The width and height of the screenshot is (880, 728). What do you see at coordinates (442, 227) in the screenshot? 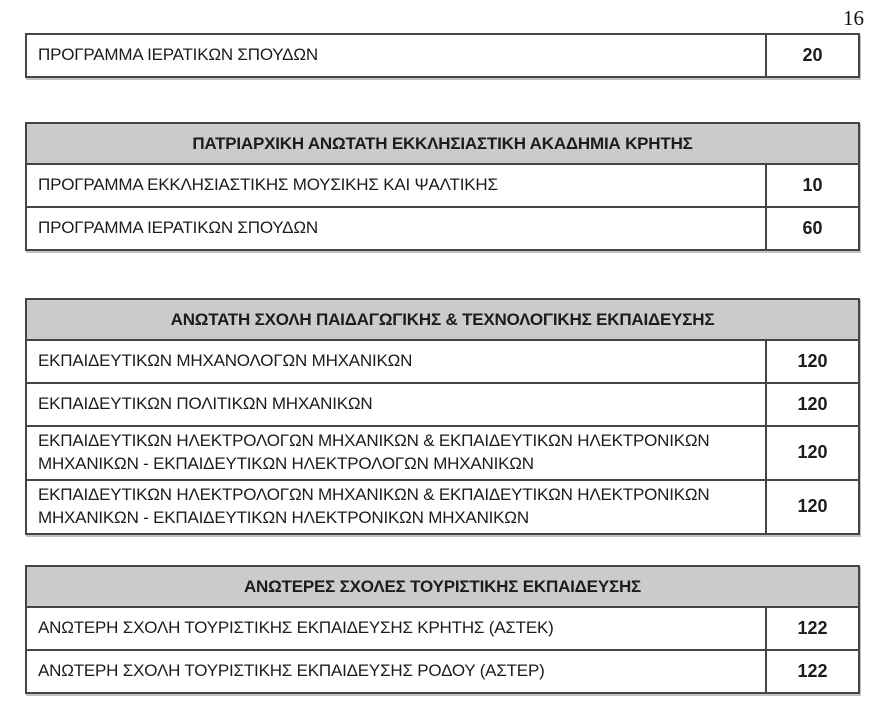
I see `table-row: ΠΡΟΓΡΑΜΜΑ ΙΕΡΑΤΙΚΩΝ ΣΠΟΥΔΩΝ 60` at bounding box center [442, 227].